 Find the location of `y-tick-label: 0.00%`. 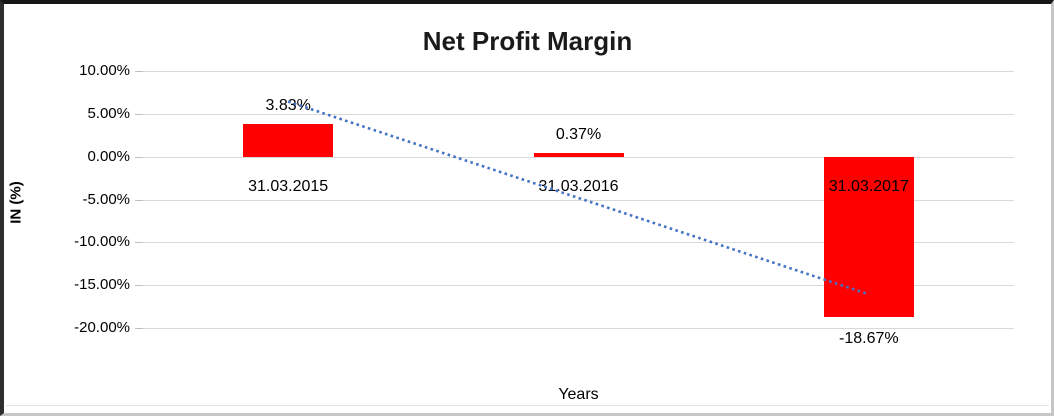

y-tick-label: 0.00% is located at coordinates (108, 156).